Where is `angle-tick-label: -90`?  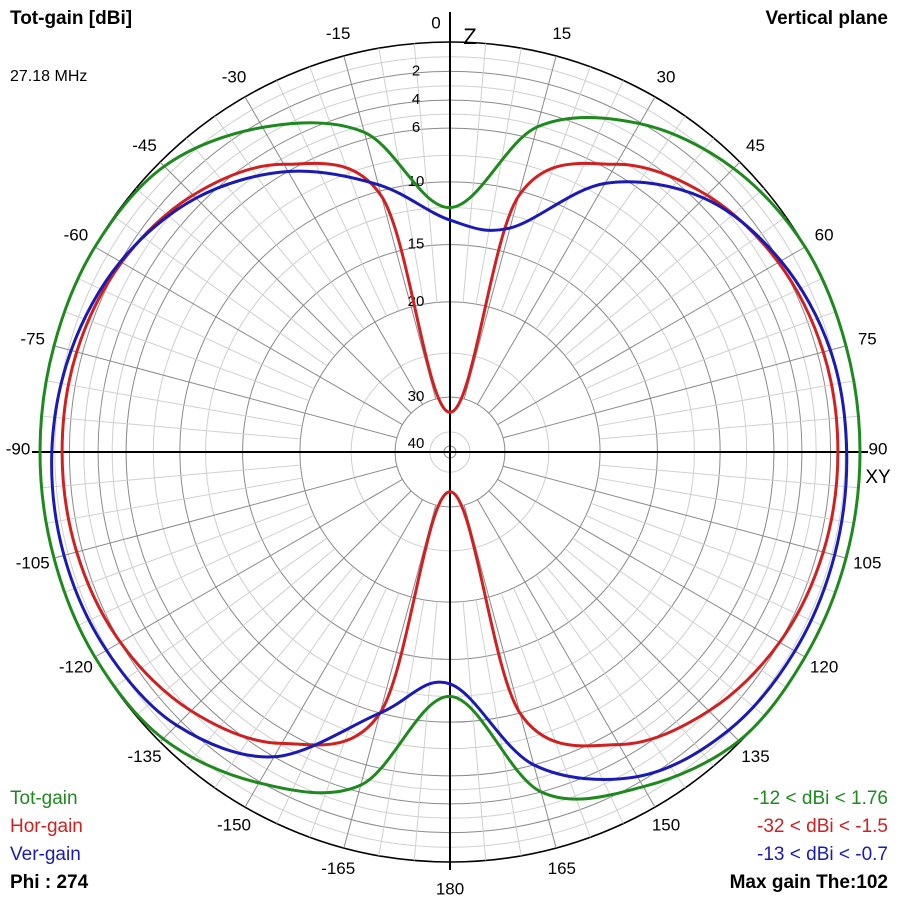
angle-tick-label: -90 is located at coordinates (18, 448).